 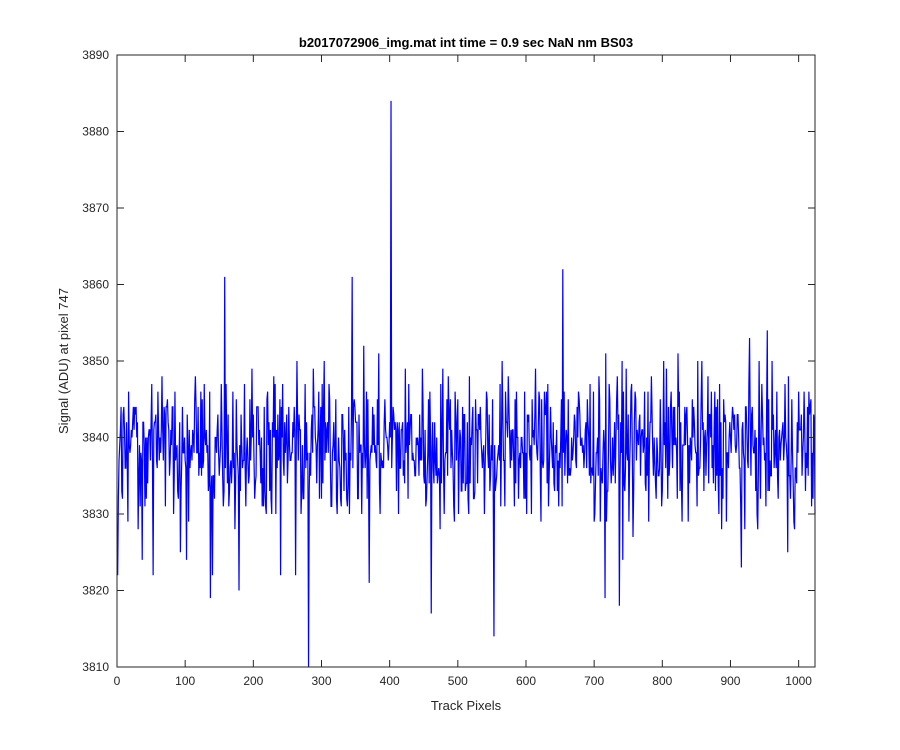 What do you see at coordinates (594, 681) in the screenshot?
I see `x-tick-label: 700` at bounding box center [594, 681].